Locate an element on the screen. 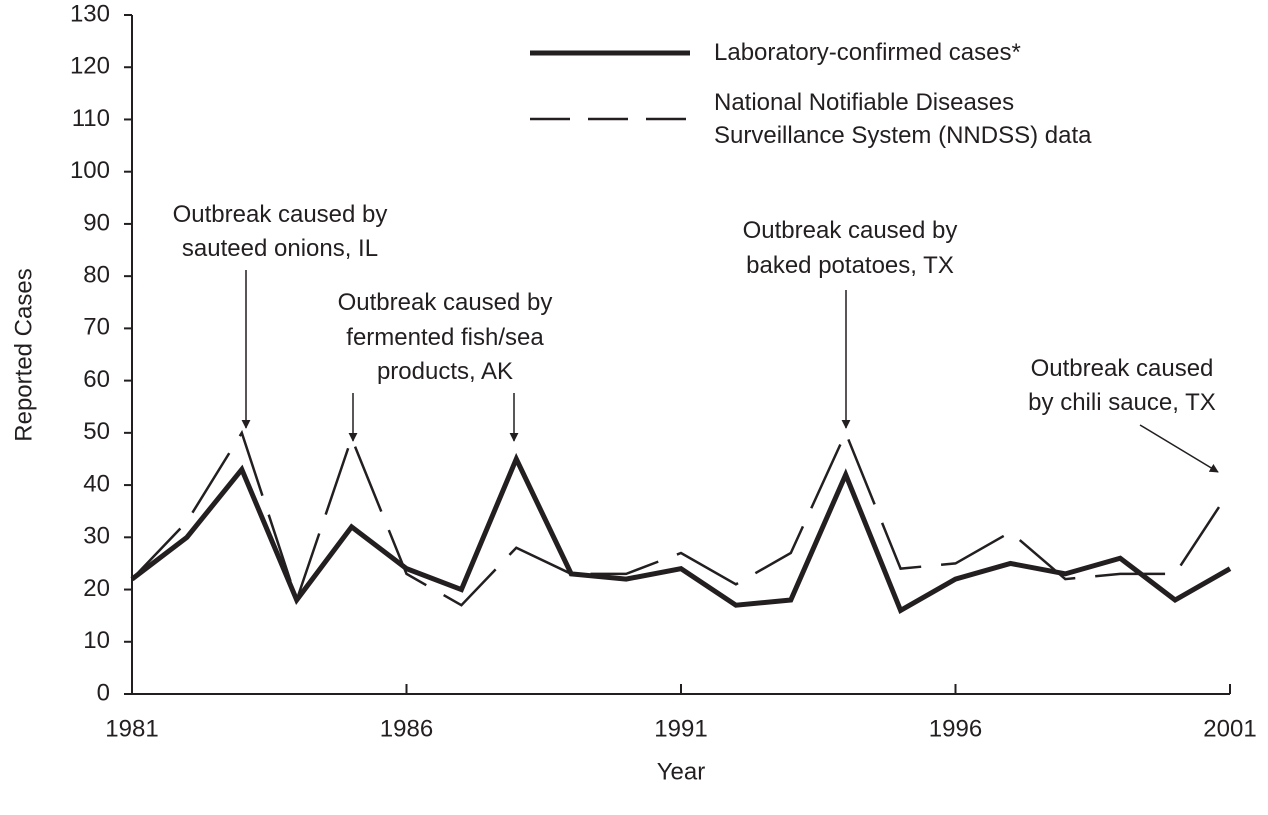 Image resolution: width=1268 pixels, height=815 pixels. annotation-line: Outbreak caused is located at coordinates (1122, 368).